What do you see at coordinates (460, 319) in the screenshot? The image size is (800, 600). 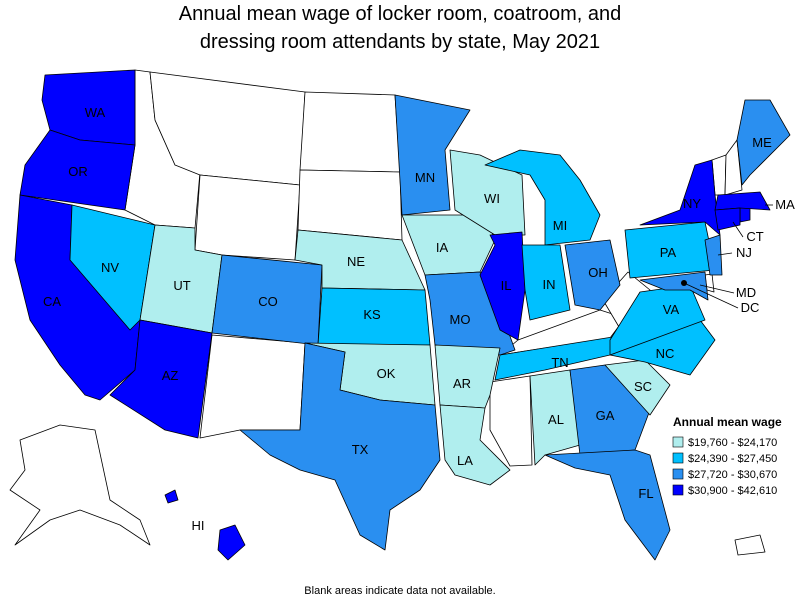 I see `state-label: MO` at bounding box center [460, 319].